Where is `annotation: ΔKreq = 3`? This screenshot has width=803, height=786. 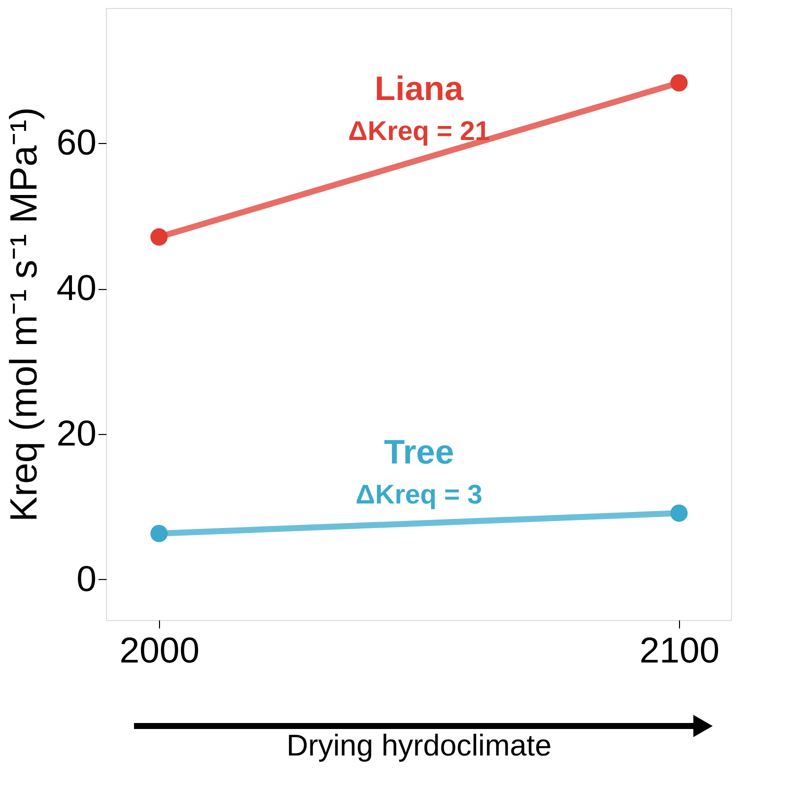 annotation: ΔKreq = 3 is located at coordinates (419, 494).